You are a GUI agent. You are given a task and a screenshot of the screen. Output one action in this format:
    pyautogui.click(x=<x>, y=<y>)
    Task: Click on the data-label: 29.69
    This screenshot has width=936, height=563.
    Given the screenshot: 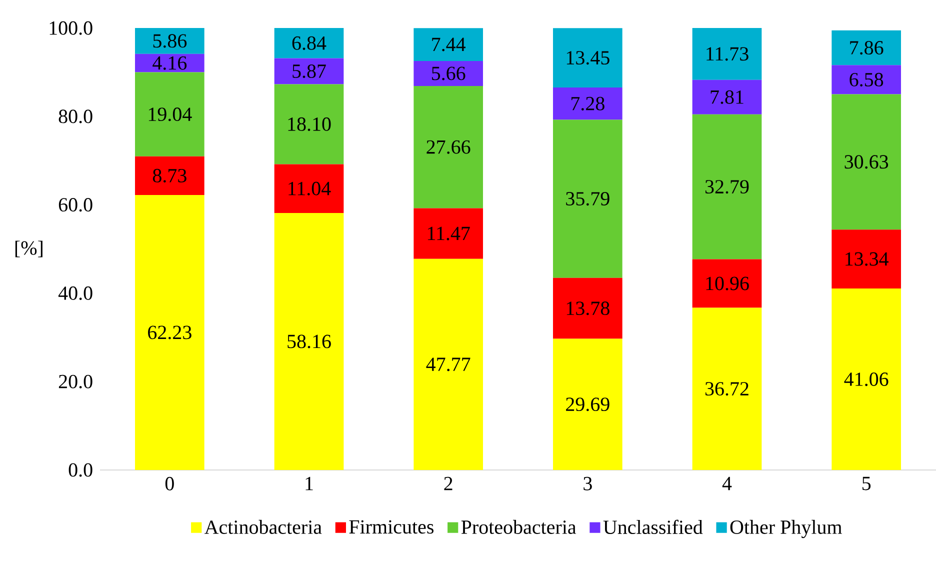 What is the action you would take?
    pyautogui.click(x=588, y=405)
    